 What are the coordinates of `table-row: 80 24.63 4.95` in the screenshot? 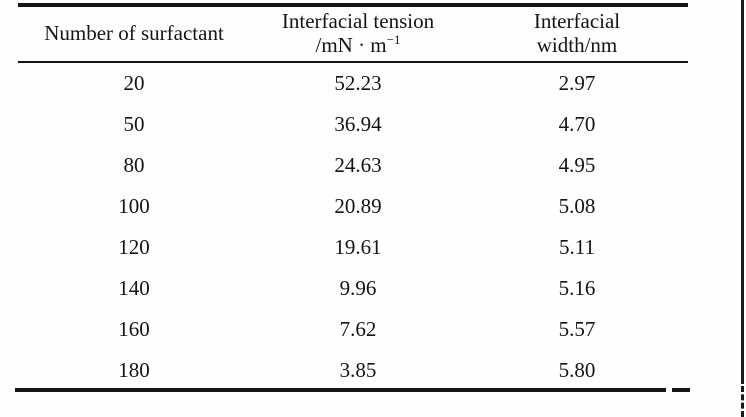 It's located at (353, 165).